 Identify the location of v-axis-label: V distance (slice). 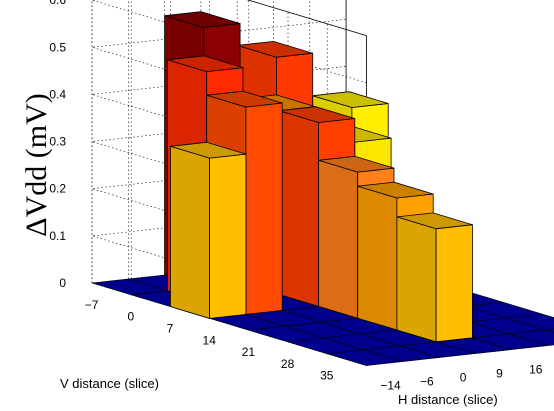
(109, 383).